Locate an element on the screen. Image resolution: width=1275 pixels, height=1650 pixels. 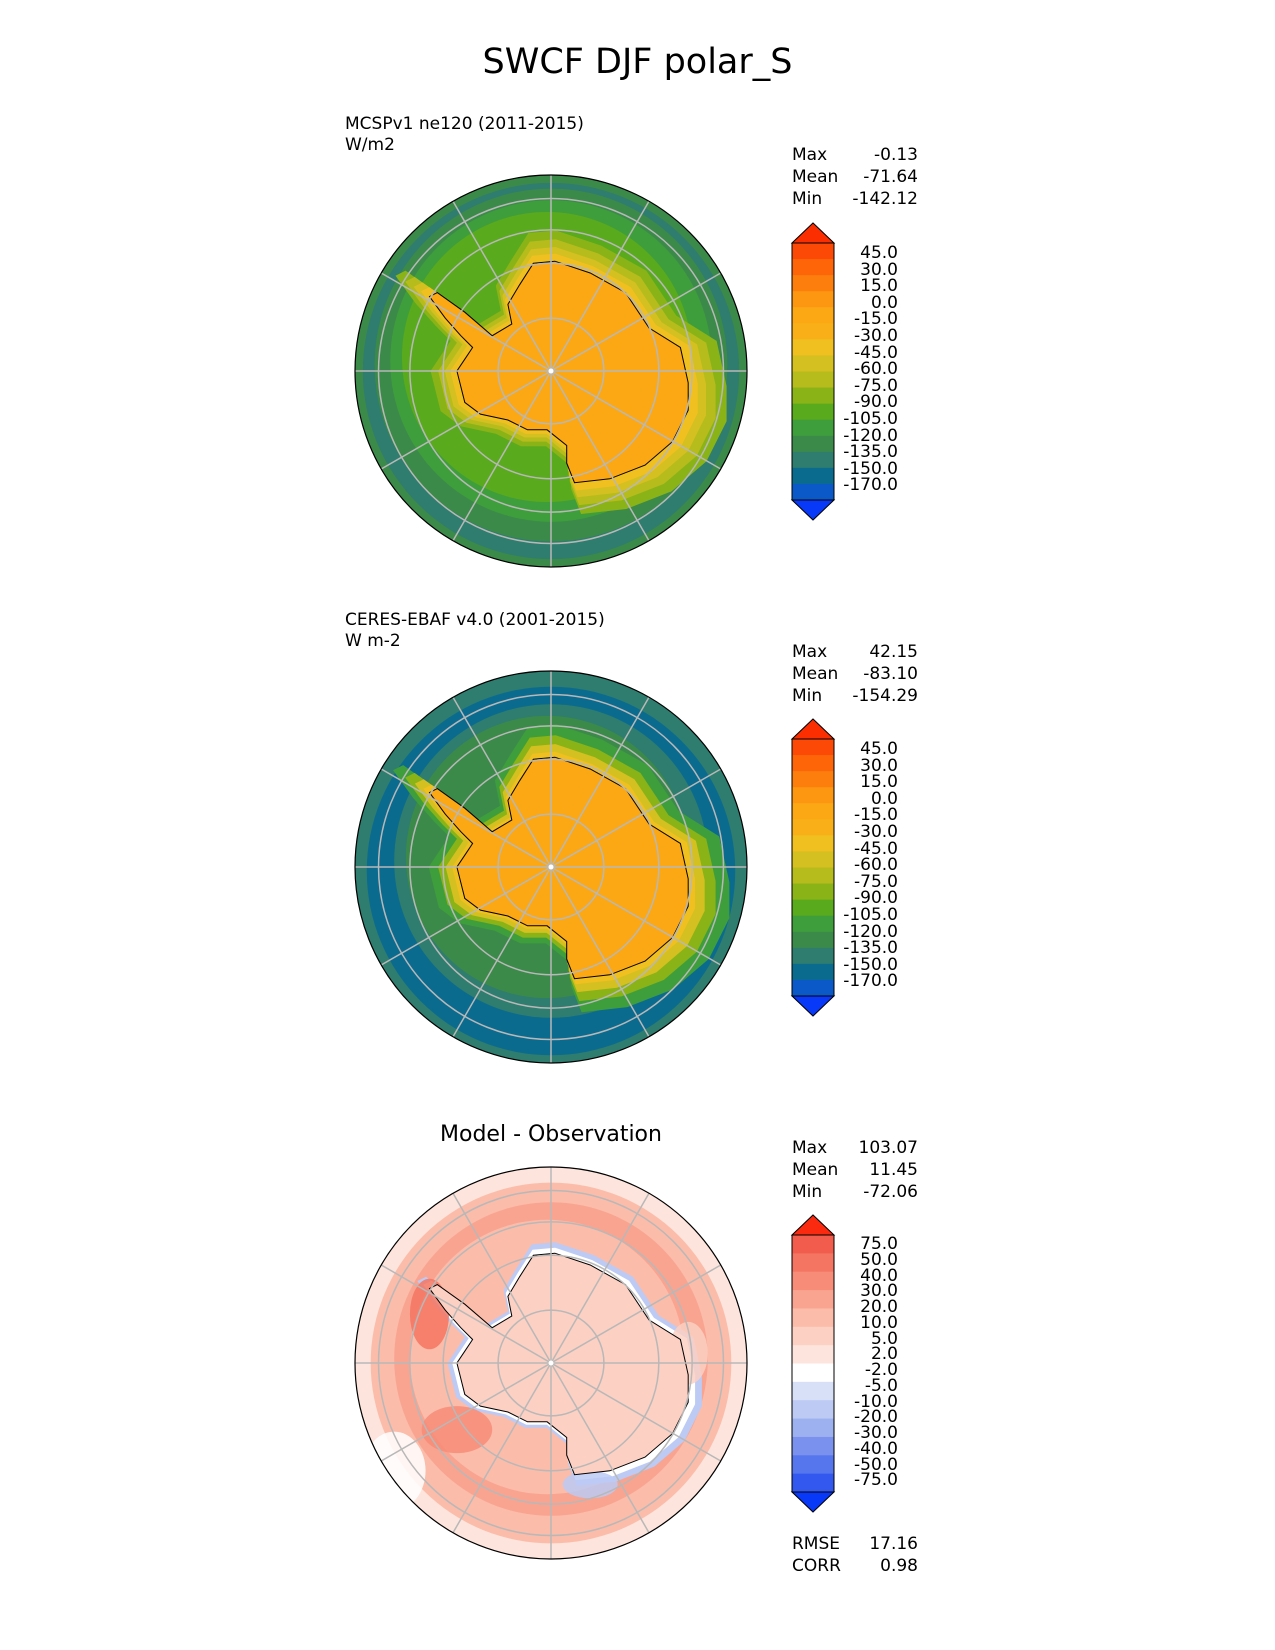
panel1-units: W/m2 is located at coordinates (370, 145).